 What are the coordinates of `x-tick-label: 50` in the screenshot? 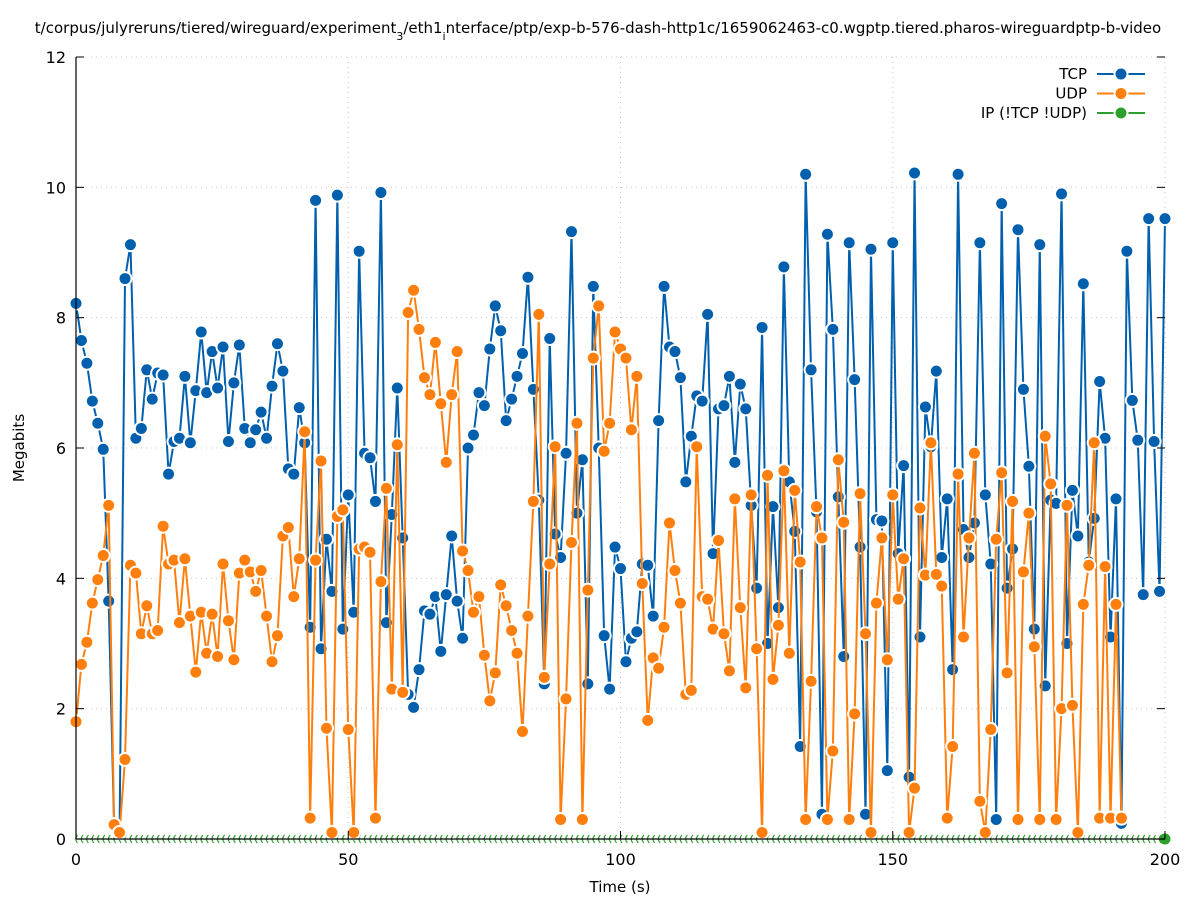 It's located at (348, 859).